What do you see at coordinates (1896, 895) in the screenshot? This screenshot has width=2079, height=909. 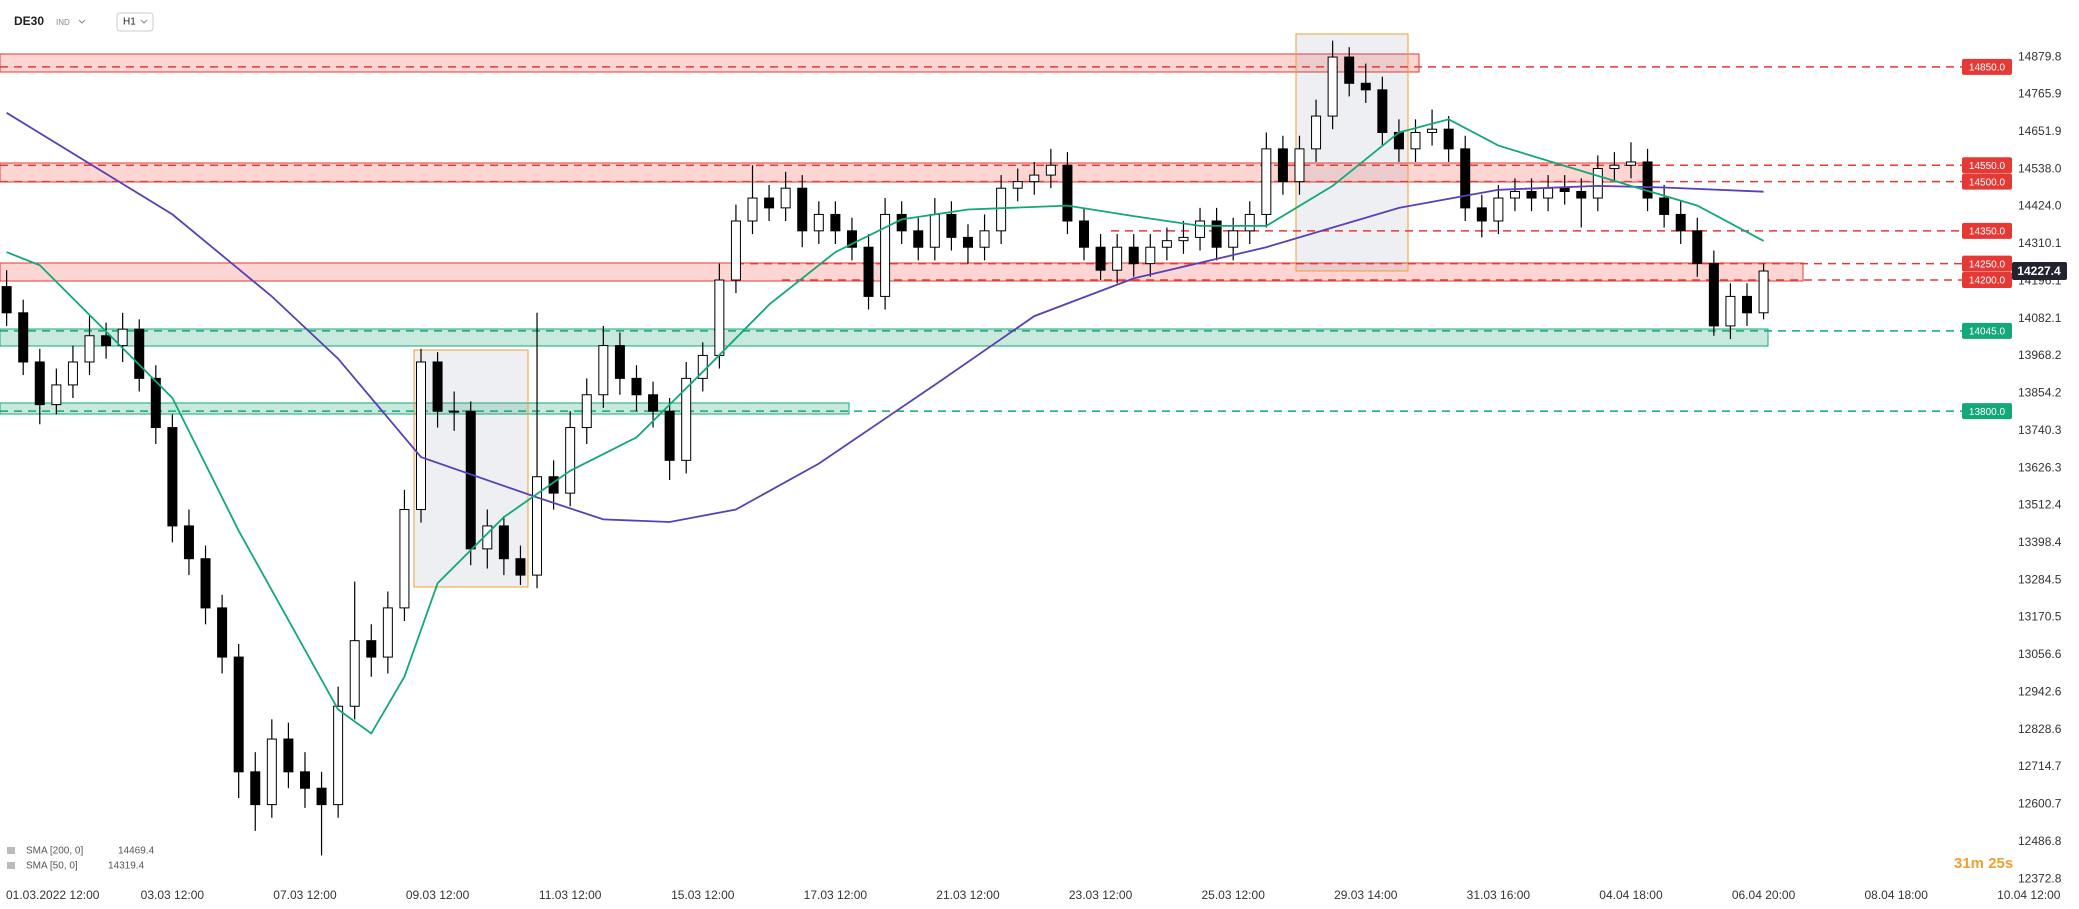 I see `x-tick-label: 08.04 18:00` at bounding box center [1896, 895].